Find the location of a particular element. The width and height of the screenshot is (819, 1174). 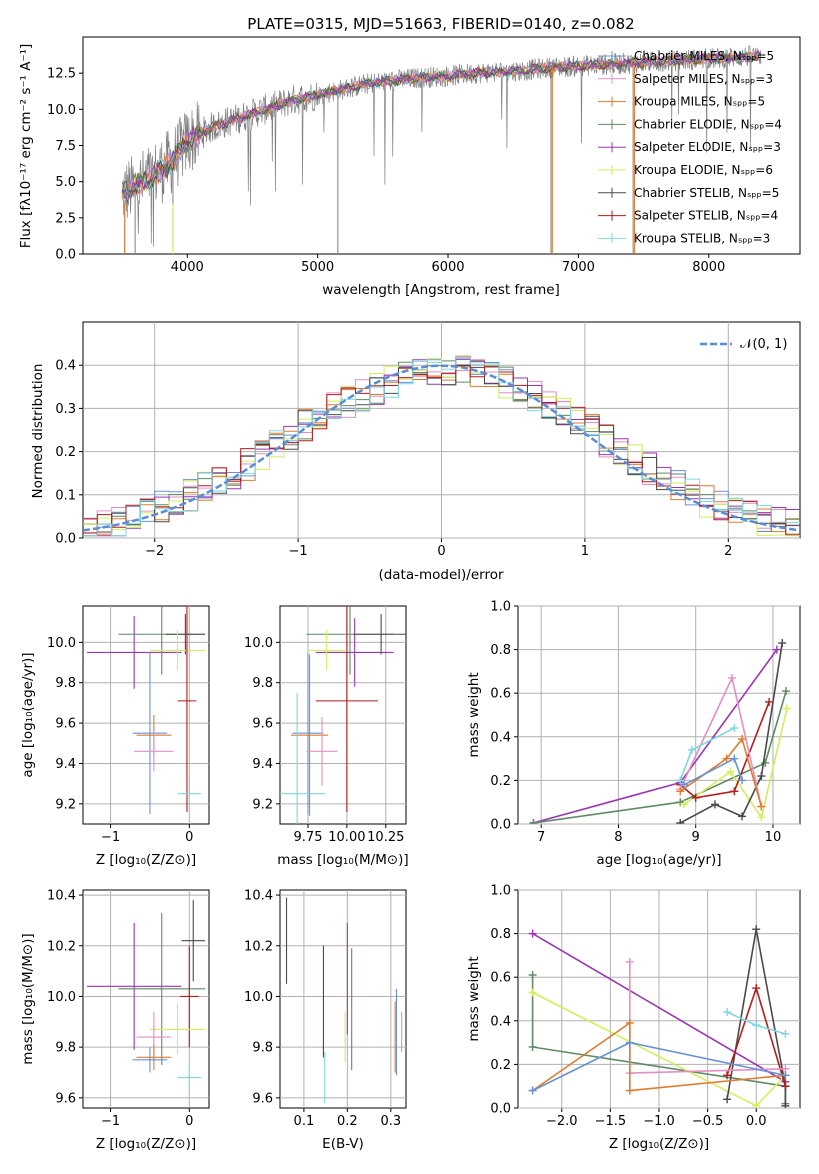

residual-x-tick-label: 1 is located at coordinates (585, 551).